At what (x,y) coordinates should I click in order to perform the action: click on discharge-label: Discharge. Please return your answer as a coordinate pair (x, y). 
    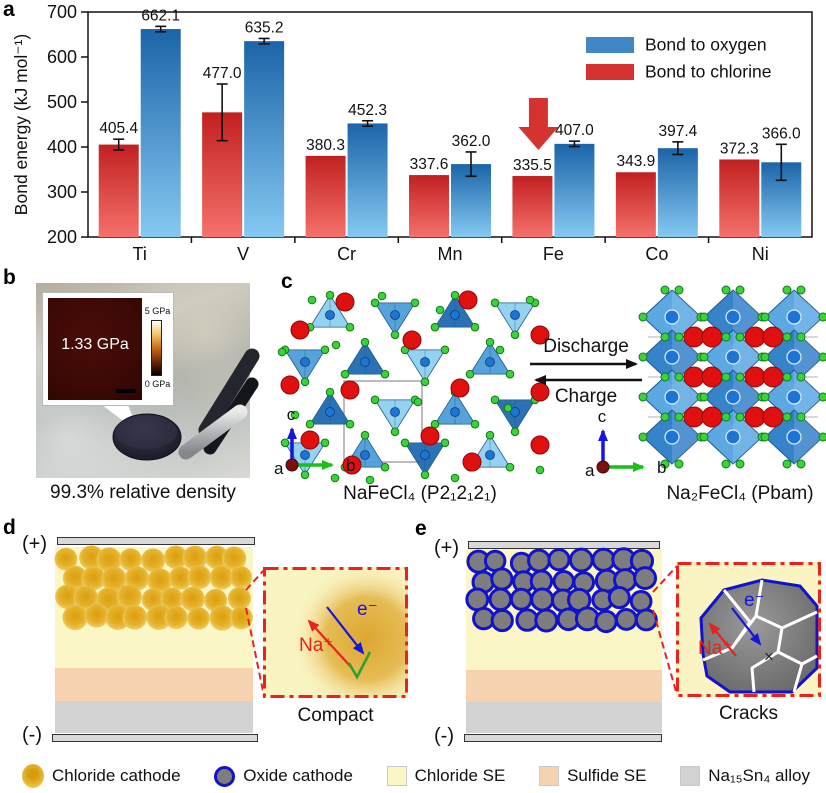
    Looking at the image, I should click on (586, 346).